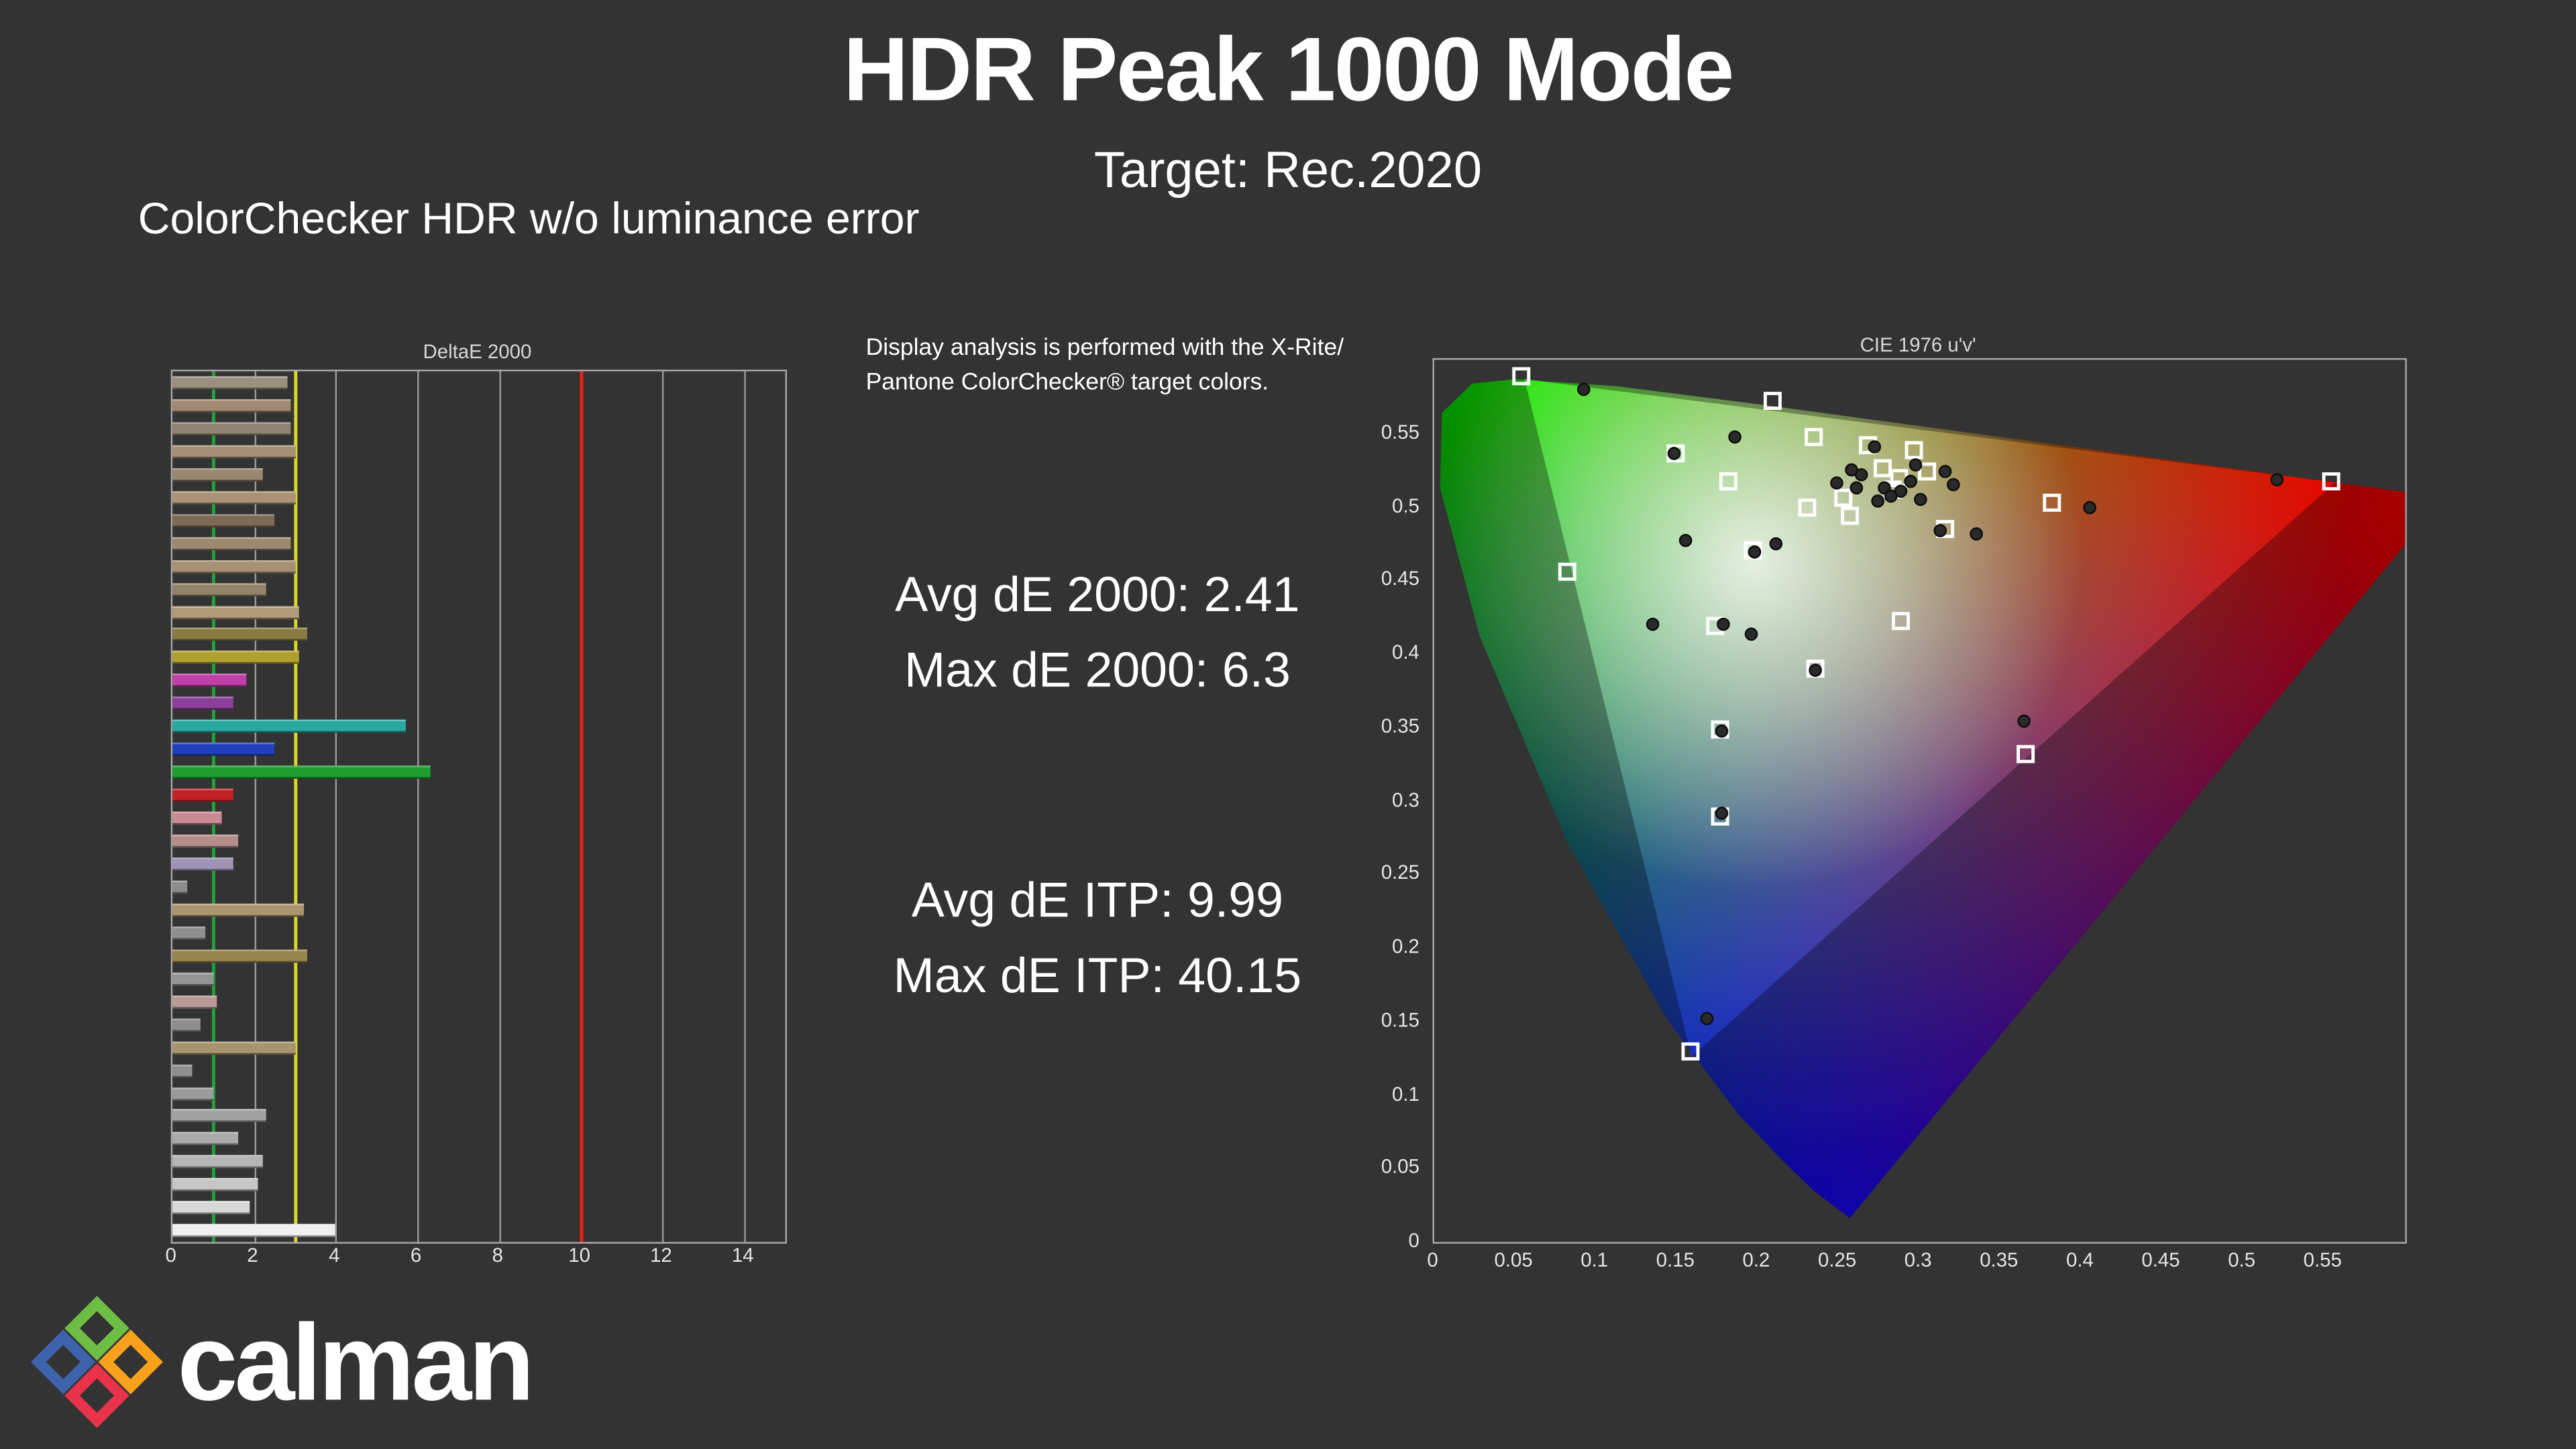  Describe the element at coordinates (1918, 345) in the screenshot. I see `cie-chart-title: CIE 1976 u'v'` at that location.